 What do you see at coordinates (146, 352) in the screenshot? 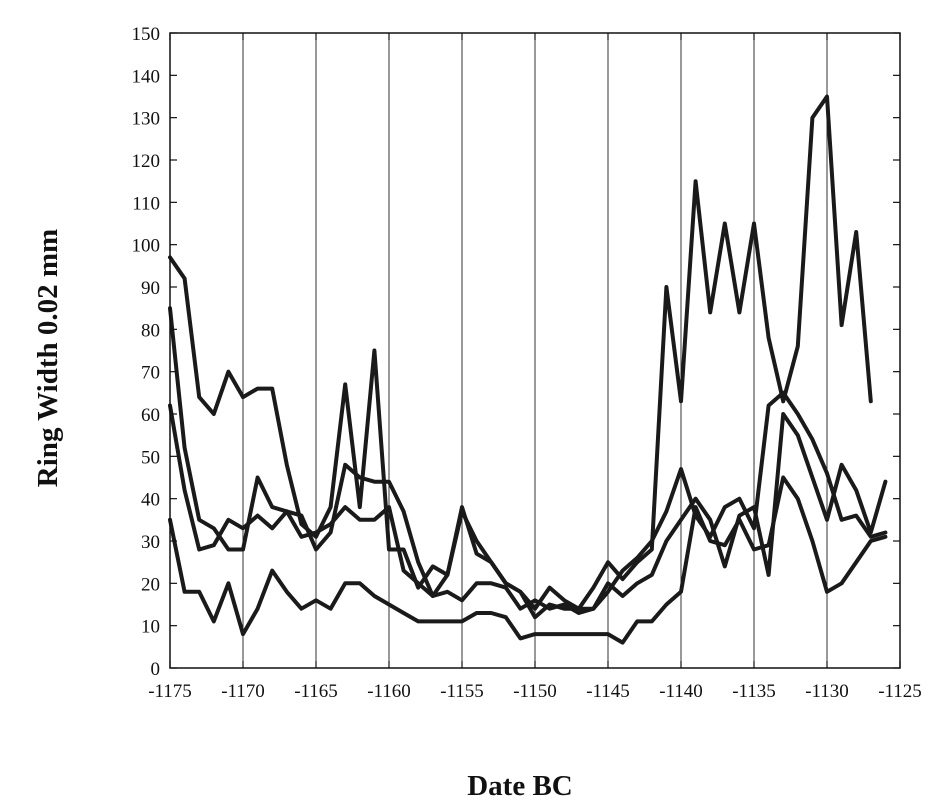
I see `y-tick-labels: 0 10 20 30 40 50 60 70 80 90 100 110 120 130 140 150` at bounding box center [146, 352].